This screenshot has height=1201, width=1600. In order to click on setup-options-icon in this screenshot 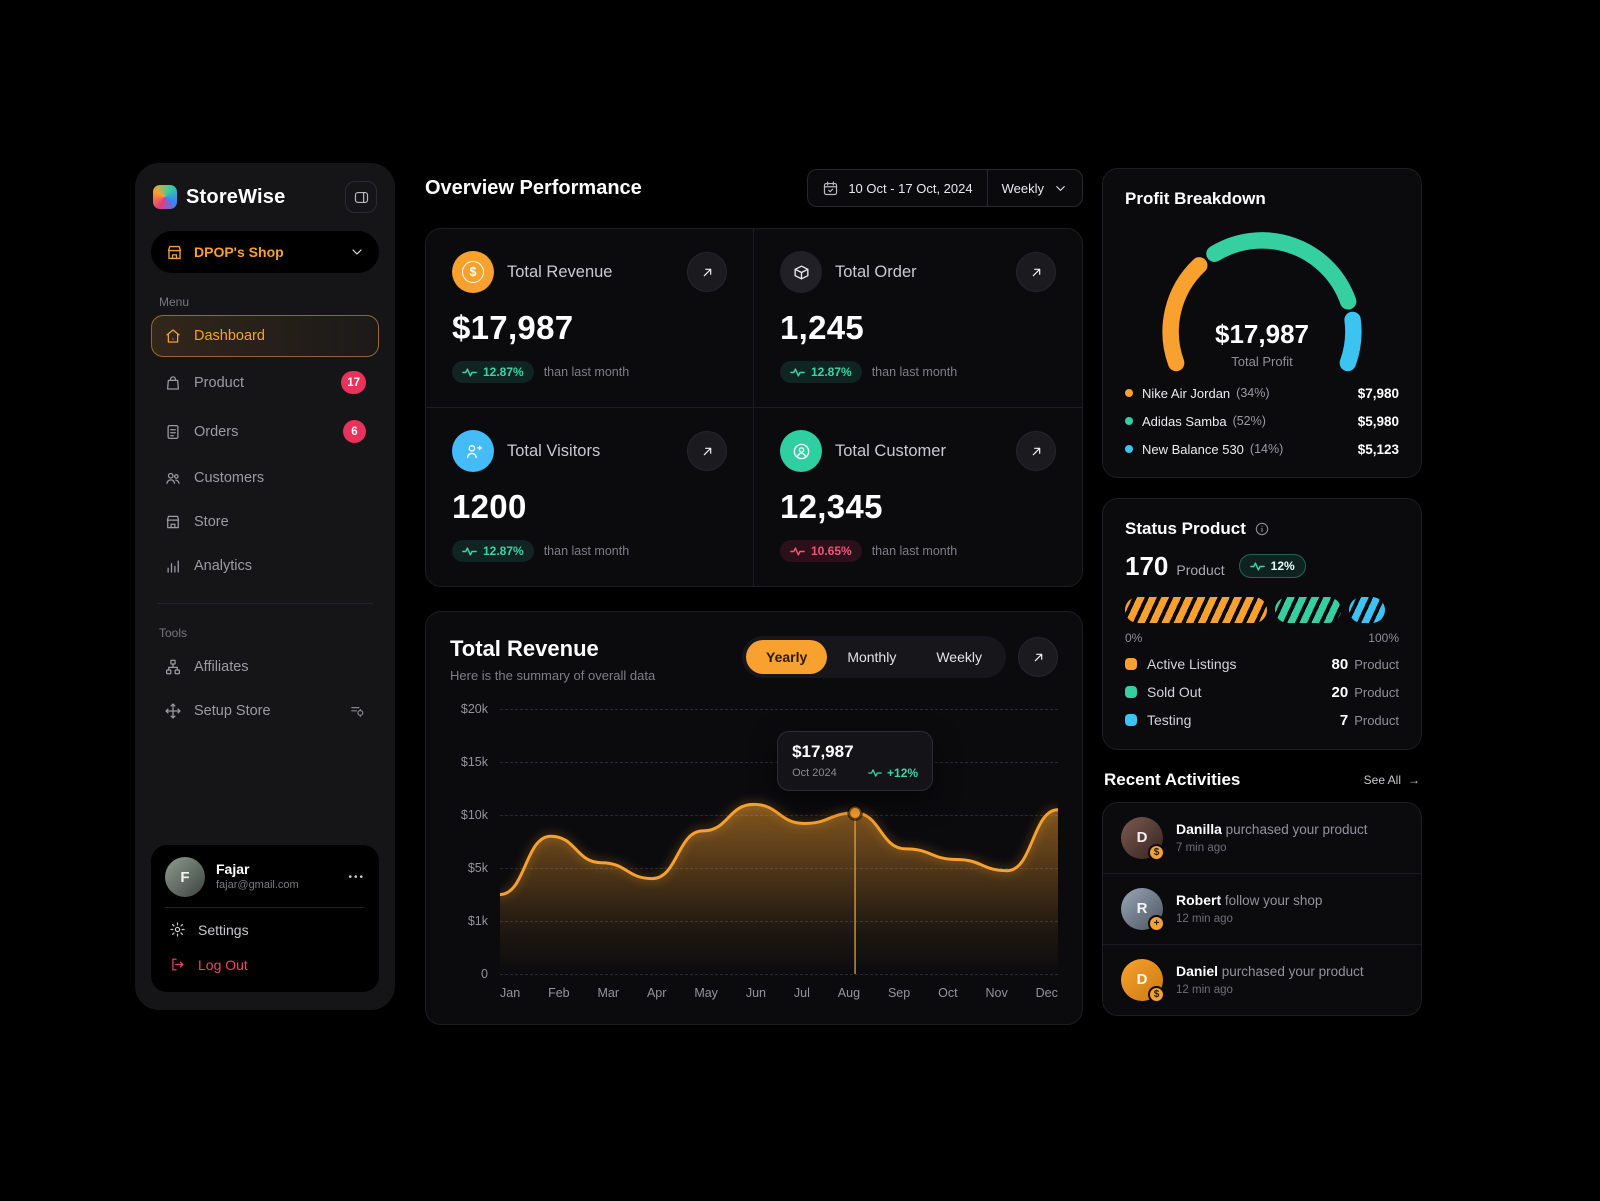, I will do `click(357, 711)`.